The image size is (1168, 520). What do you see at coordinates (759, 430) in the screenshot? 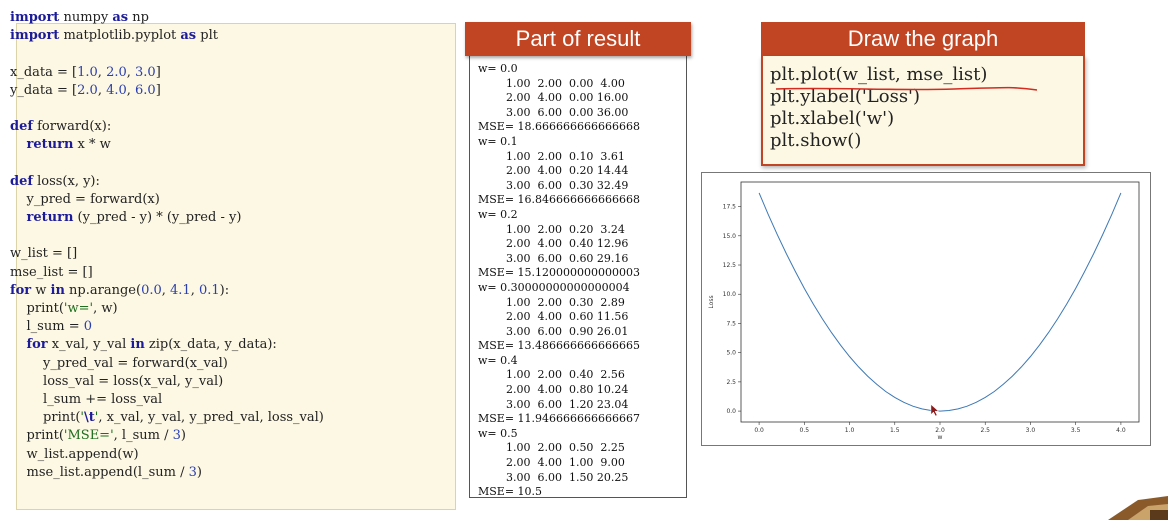
I see `x-tick-label: 0.0` at bounding box center [759, 430].